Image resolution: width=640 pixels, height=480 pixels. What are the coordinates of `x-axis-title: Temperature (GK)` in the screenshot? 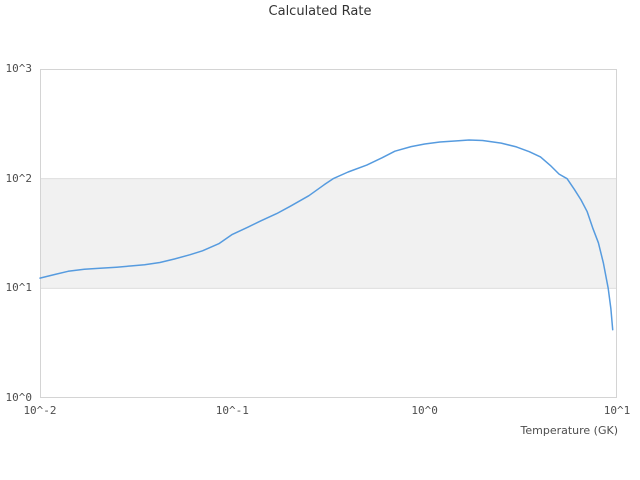 It's located at (569, 430).